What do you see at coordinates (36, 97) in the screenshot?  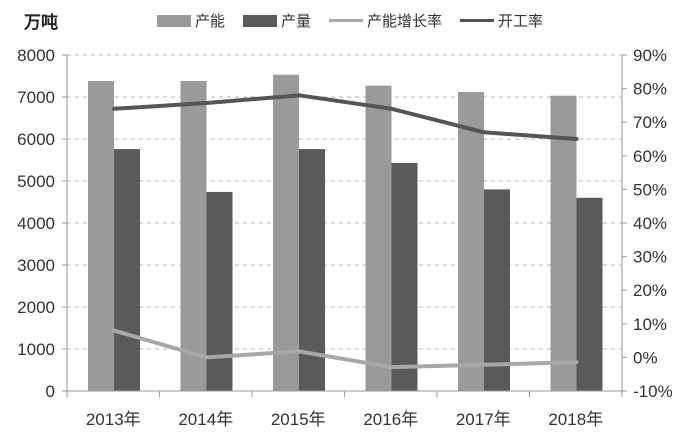 I see `y-tick-label: 7000` at bounding box center [36, 97].